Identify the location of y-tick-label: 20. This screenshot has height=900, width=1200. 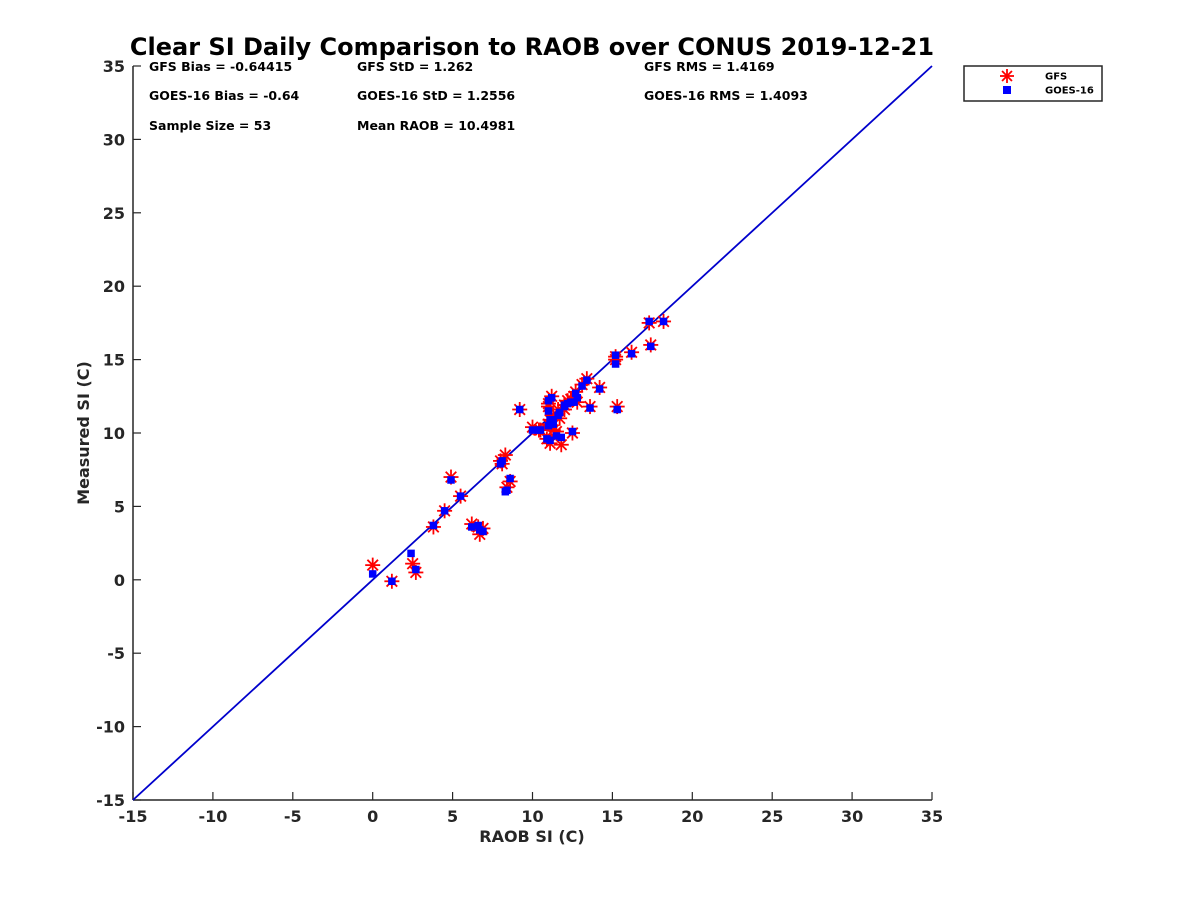
(114, 286).